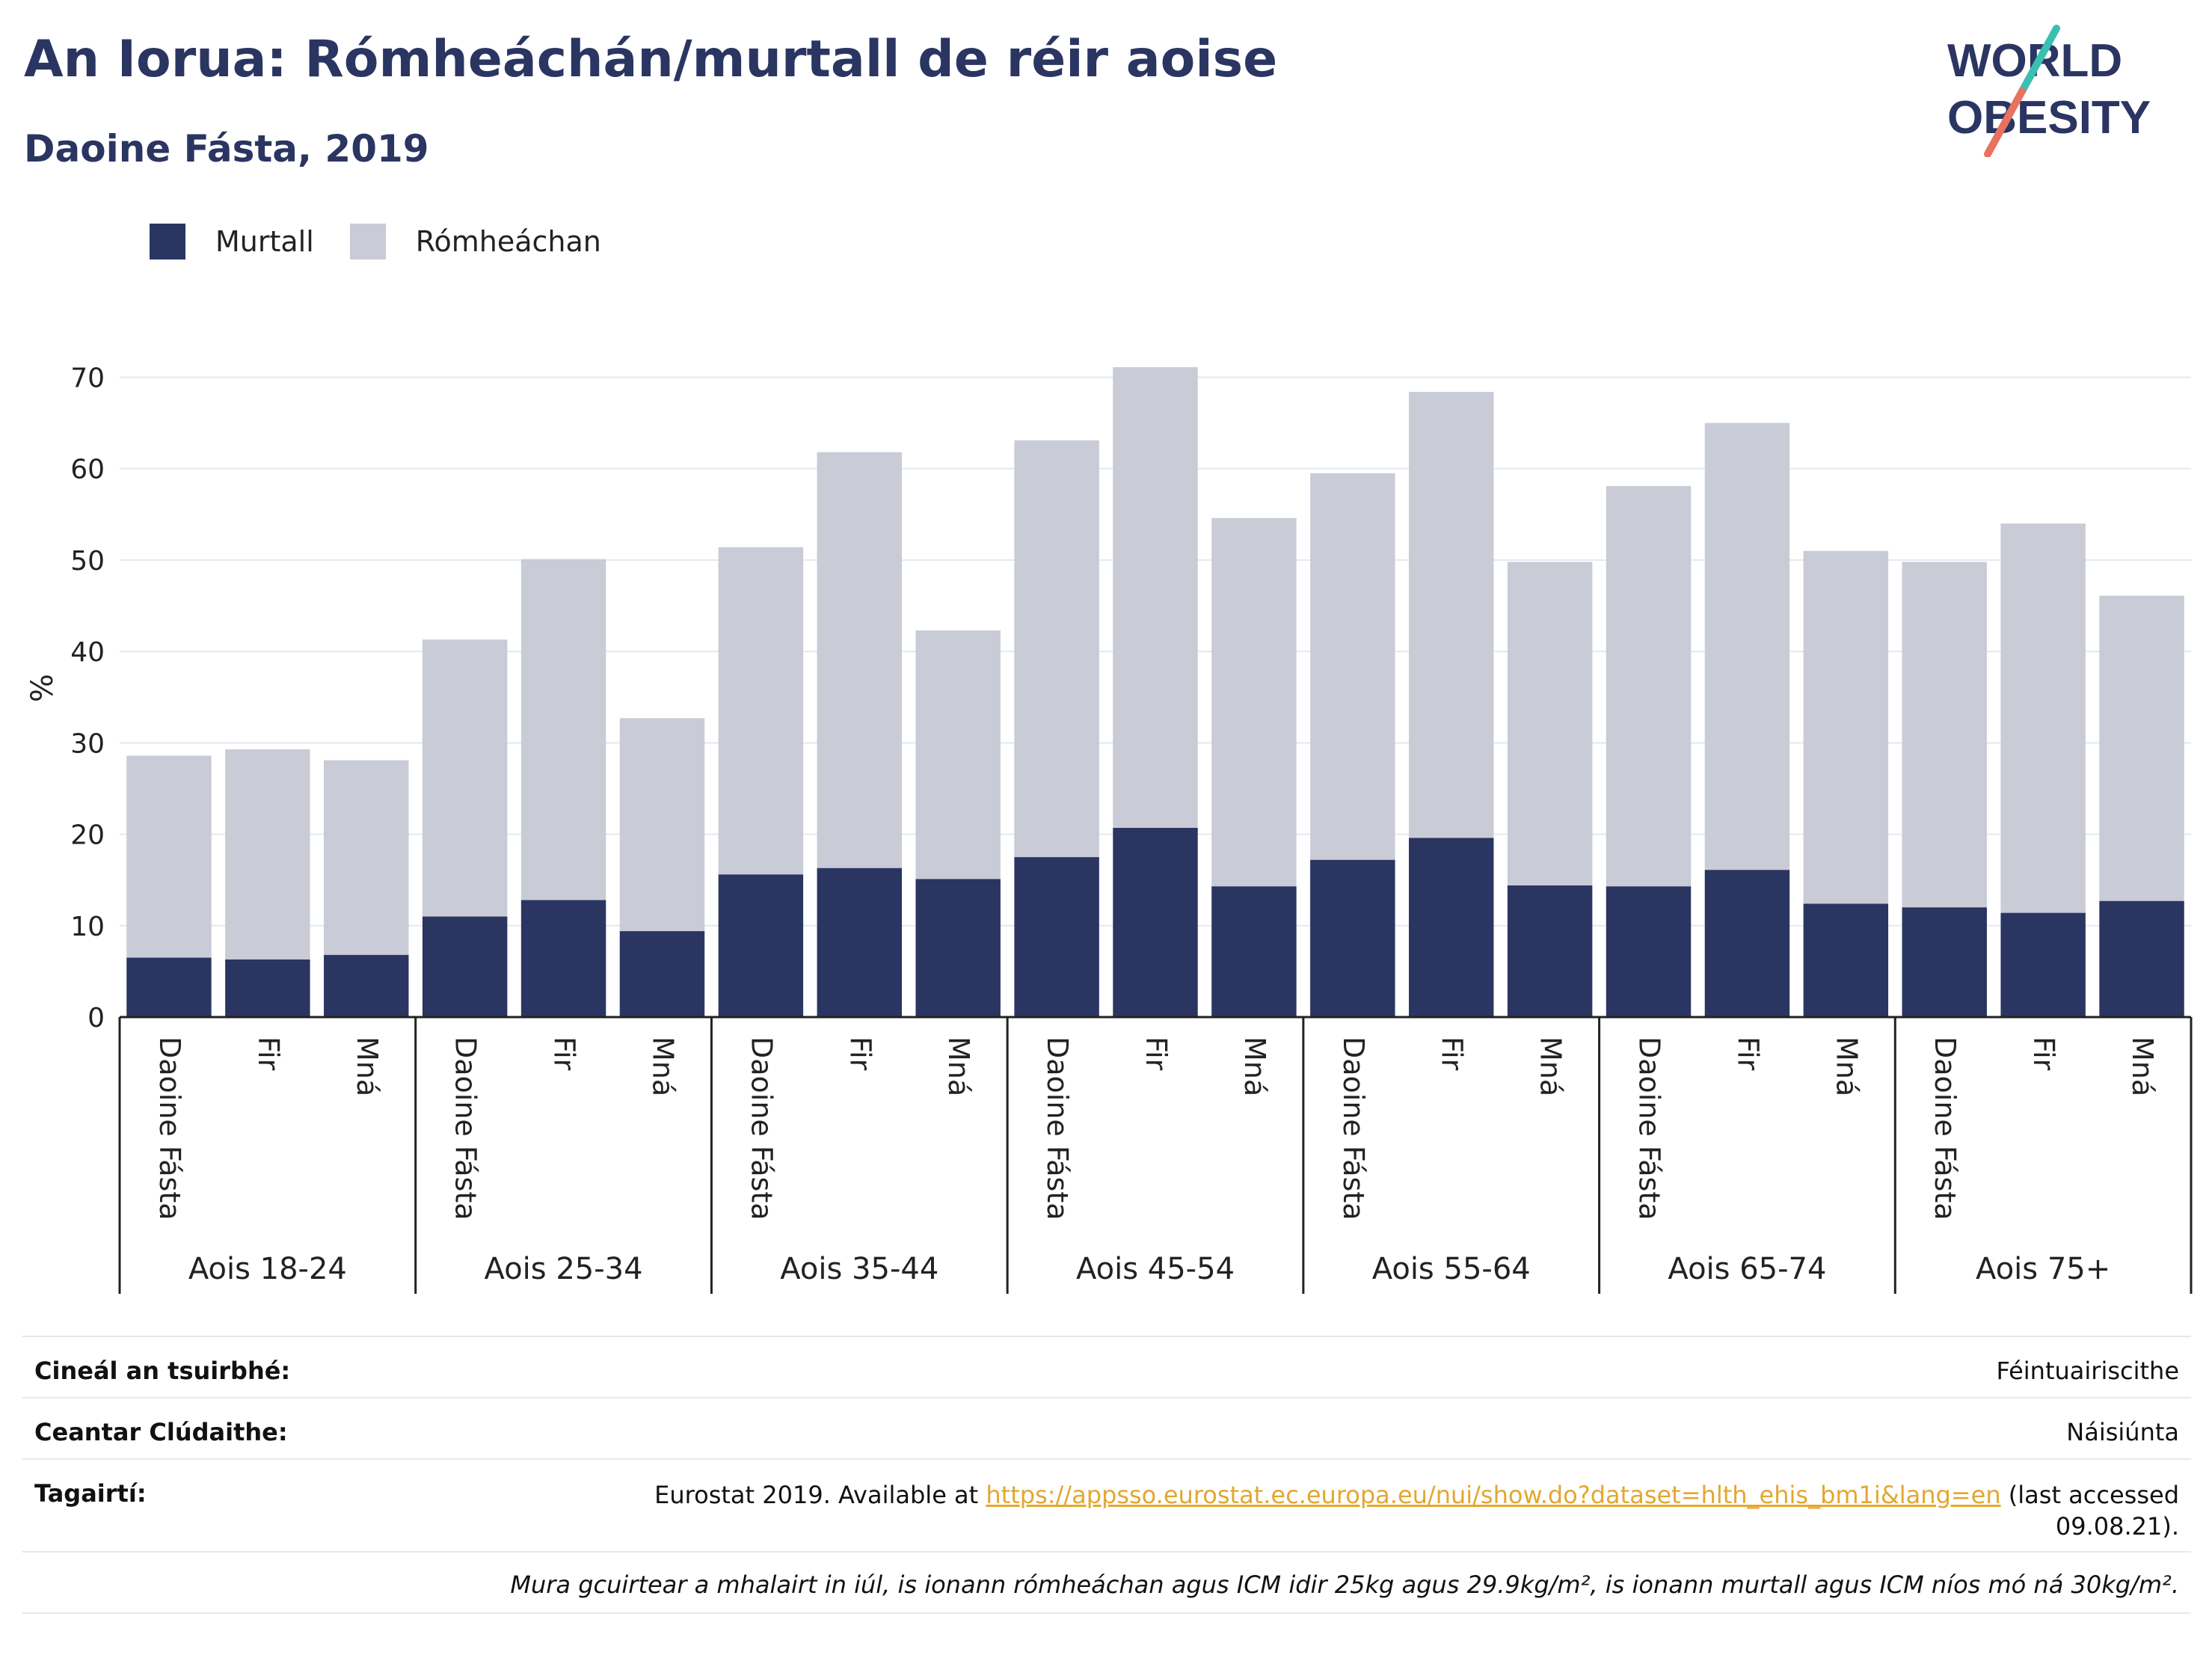 Image resolution: width=2212 pixels, height=1655 pixels. What do you see at coordinates (87, 927) in the screenshot?
I see `y-tick-label: 10` at bounding box center [87, 927].